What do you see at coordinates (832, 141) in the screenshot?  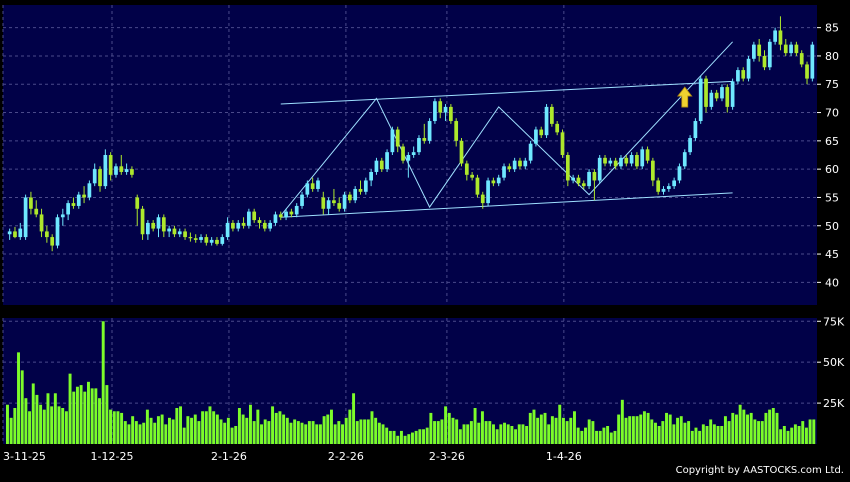 I see `price-tick-label: 65` at bounding box center [832, 141].